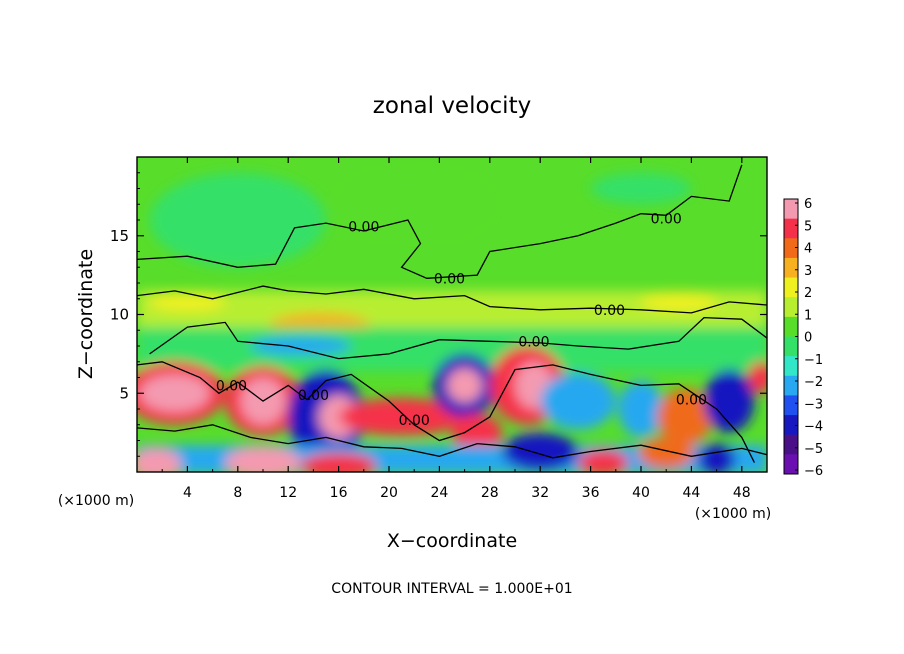  Describe the element at coordinates (533, 342) in the screenshot. I see `contour-label-4: 0.00` at that location.